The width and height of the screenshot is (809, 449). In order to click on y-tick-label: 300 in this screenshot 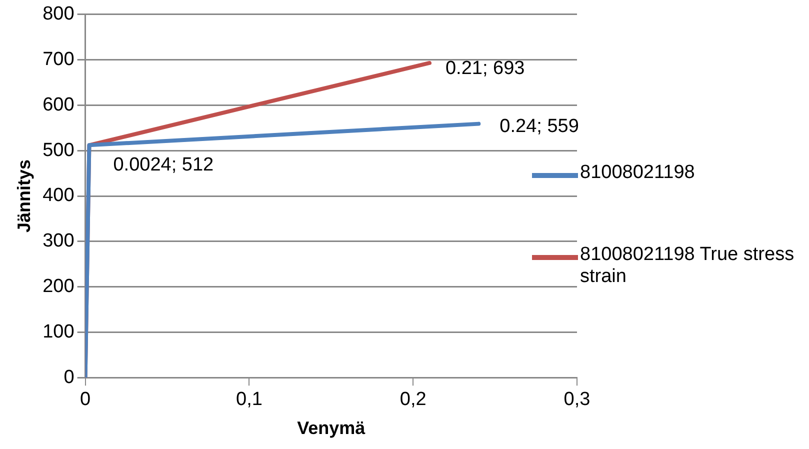, I will do `click(58, 241)`.